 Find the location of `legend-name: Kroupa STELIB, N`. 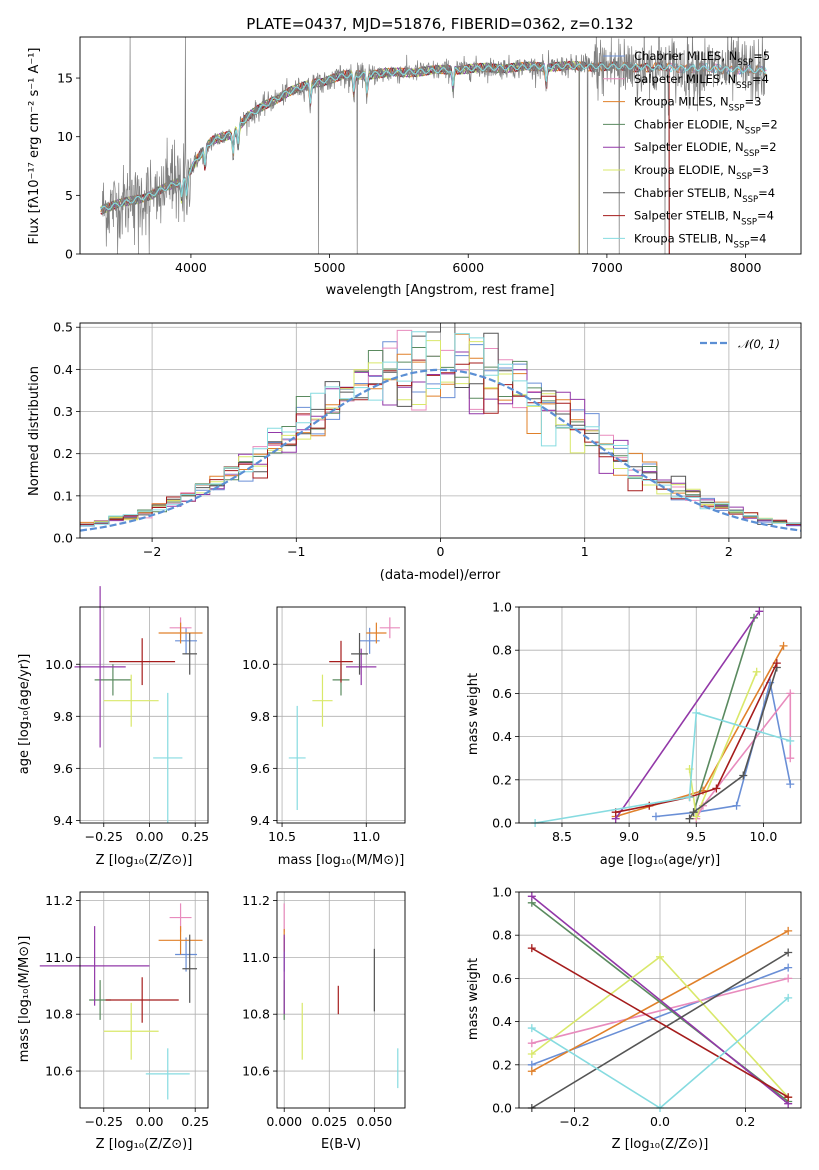

legend-name: Kroupa STELIB, N is located at coordinates (684, 238).